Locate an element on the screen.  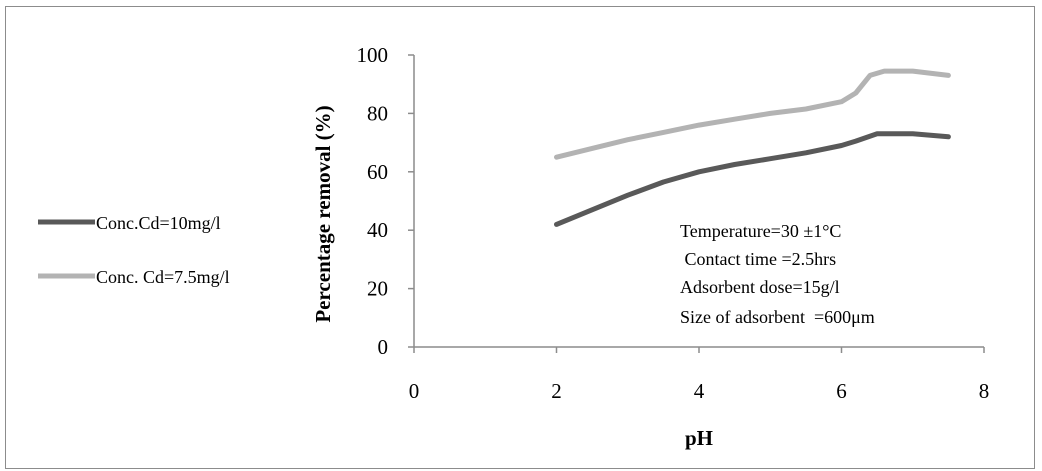
x-tick-label: 8 is located at coordinates (984, 391).